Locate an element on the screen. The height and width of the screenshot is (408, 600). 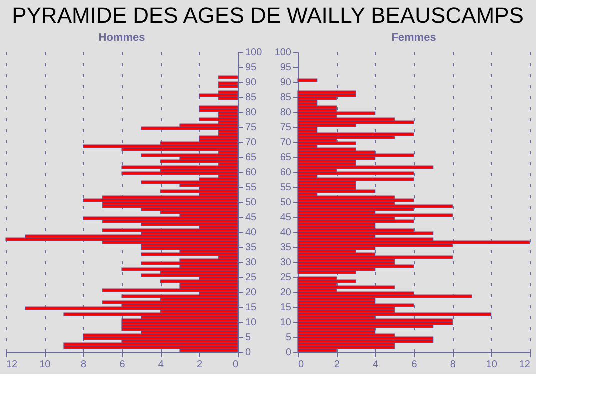
x-tick-label: 2 is located at coordinates (337, 365).